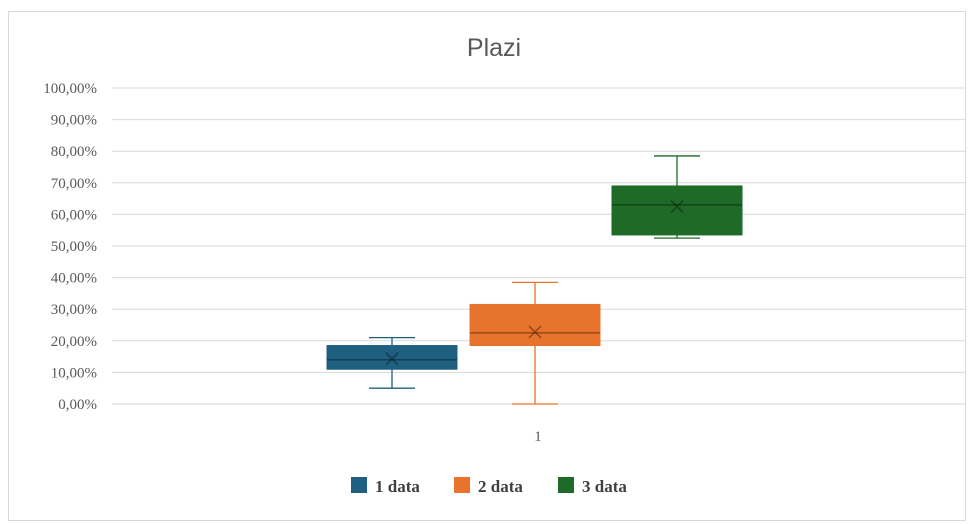  I want to click on y-tick-label: 30,00%, so click(74, 310).